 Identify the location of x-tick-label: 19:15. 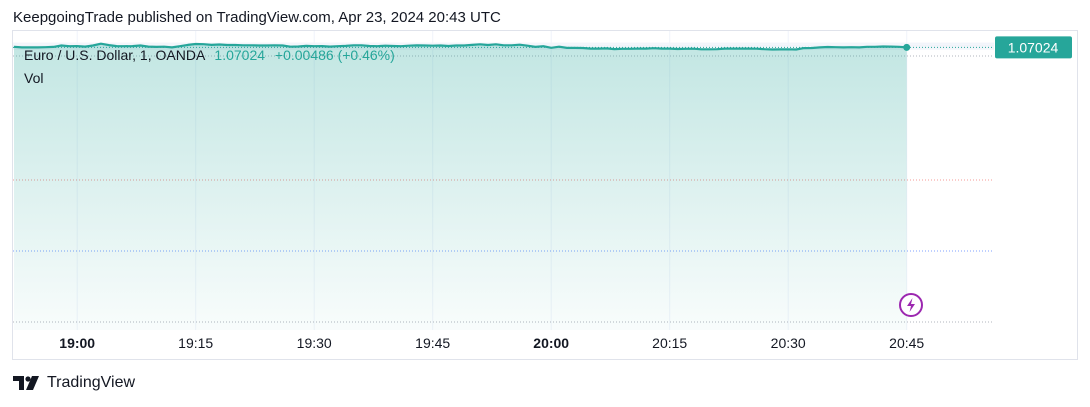
(195, 343).